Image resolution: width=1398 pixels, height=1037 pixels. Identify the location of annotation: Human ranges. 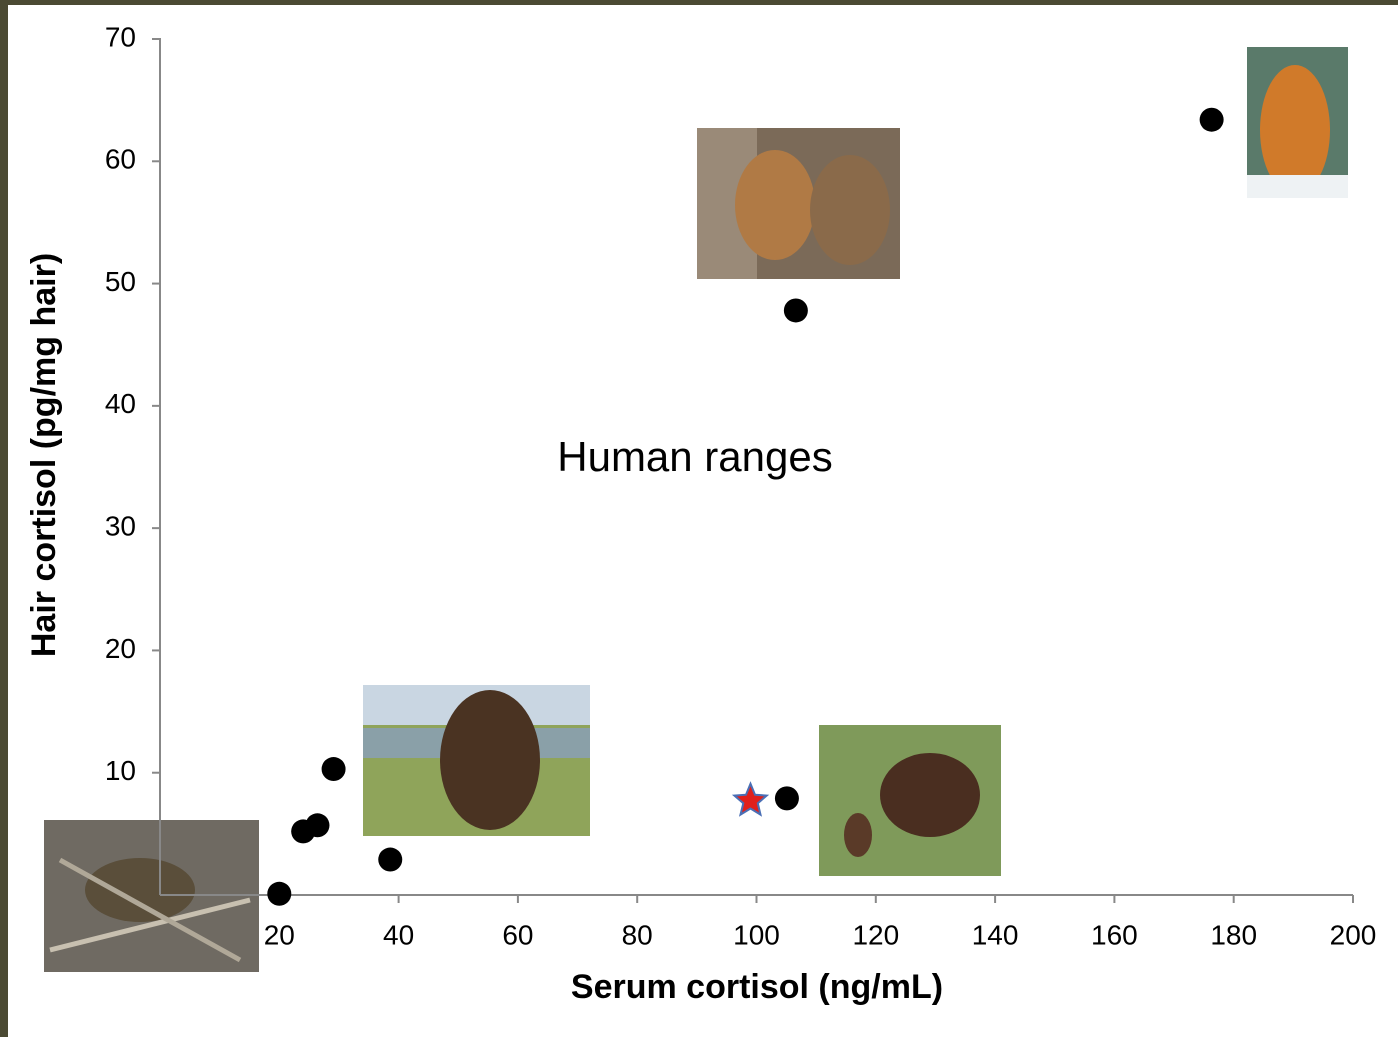
(694, 456).